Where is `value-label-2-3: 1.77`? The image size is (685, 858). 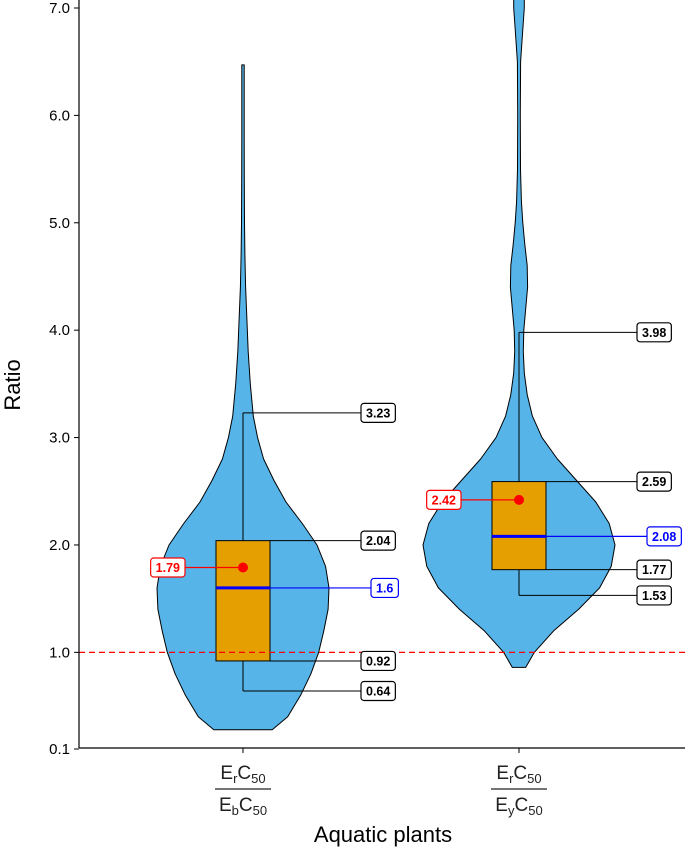
value-label-2-3: 1.77 is located at coordinates (654, 569).